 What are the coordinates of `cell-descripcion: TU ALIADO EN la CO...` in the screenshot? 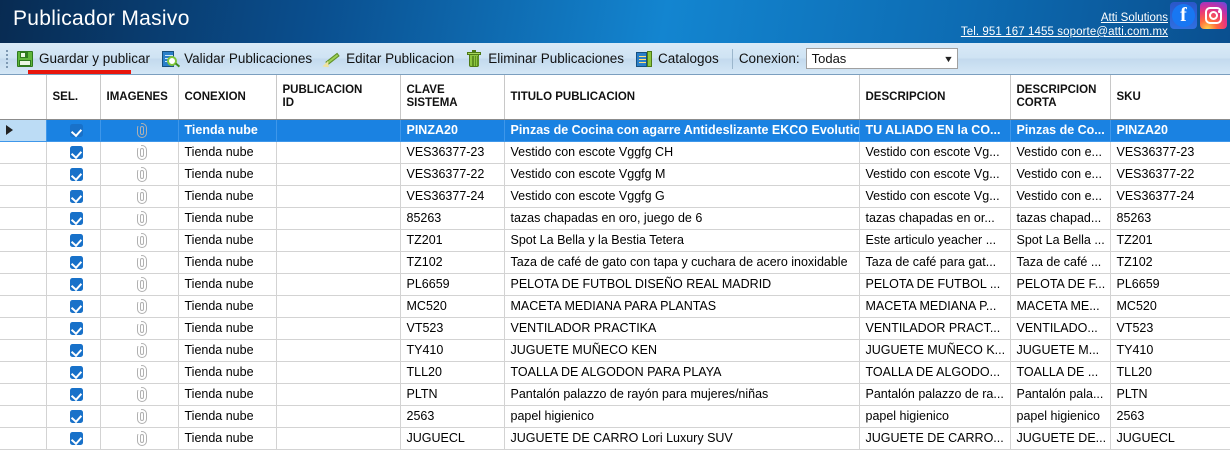 It's located at (935, 130).